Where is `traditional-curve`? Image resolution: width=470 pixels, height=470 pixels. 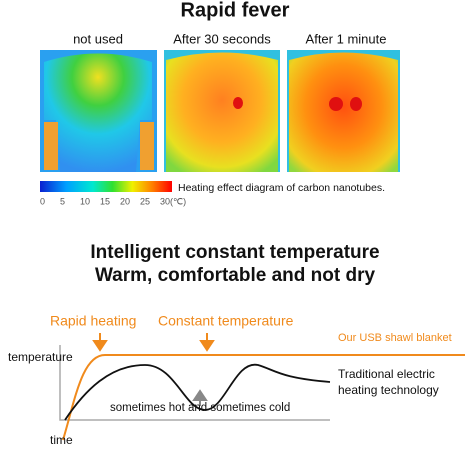
traditional-curve is located at coordinates (197, 392).